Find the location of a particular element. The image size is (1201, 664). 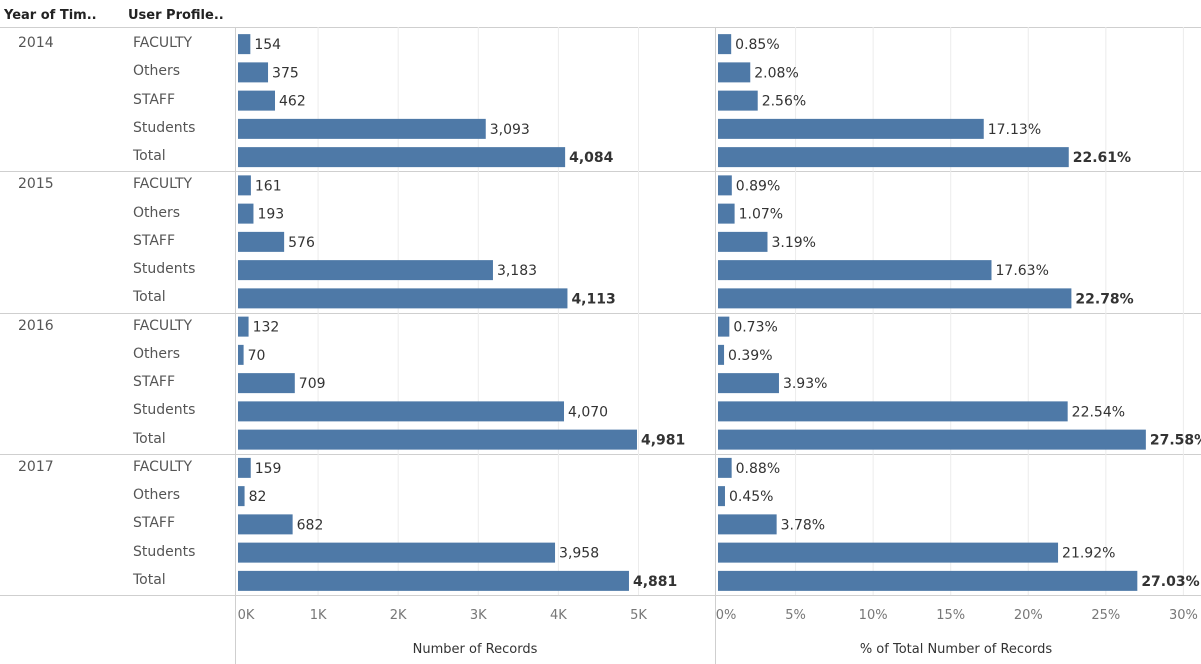

bar-value-label: 3,183 is located at coordinates (517, 271).